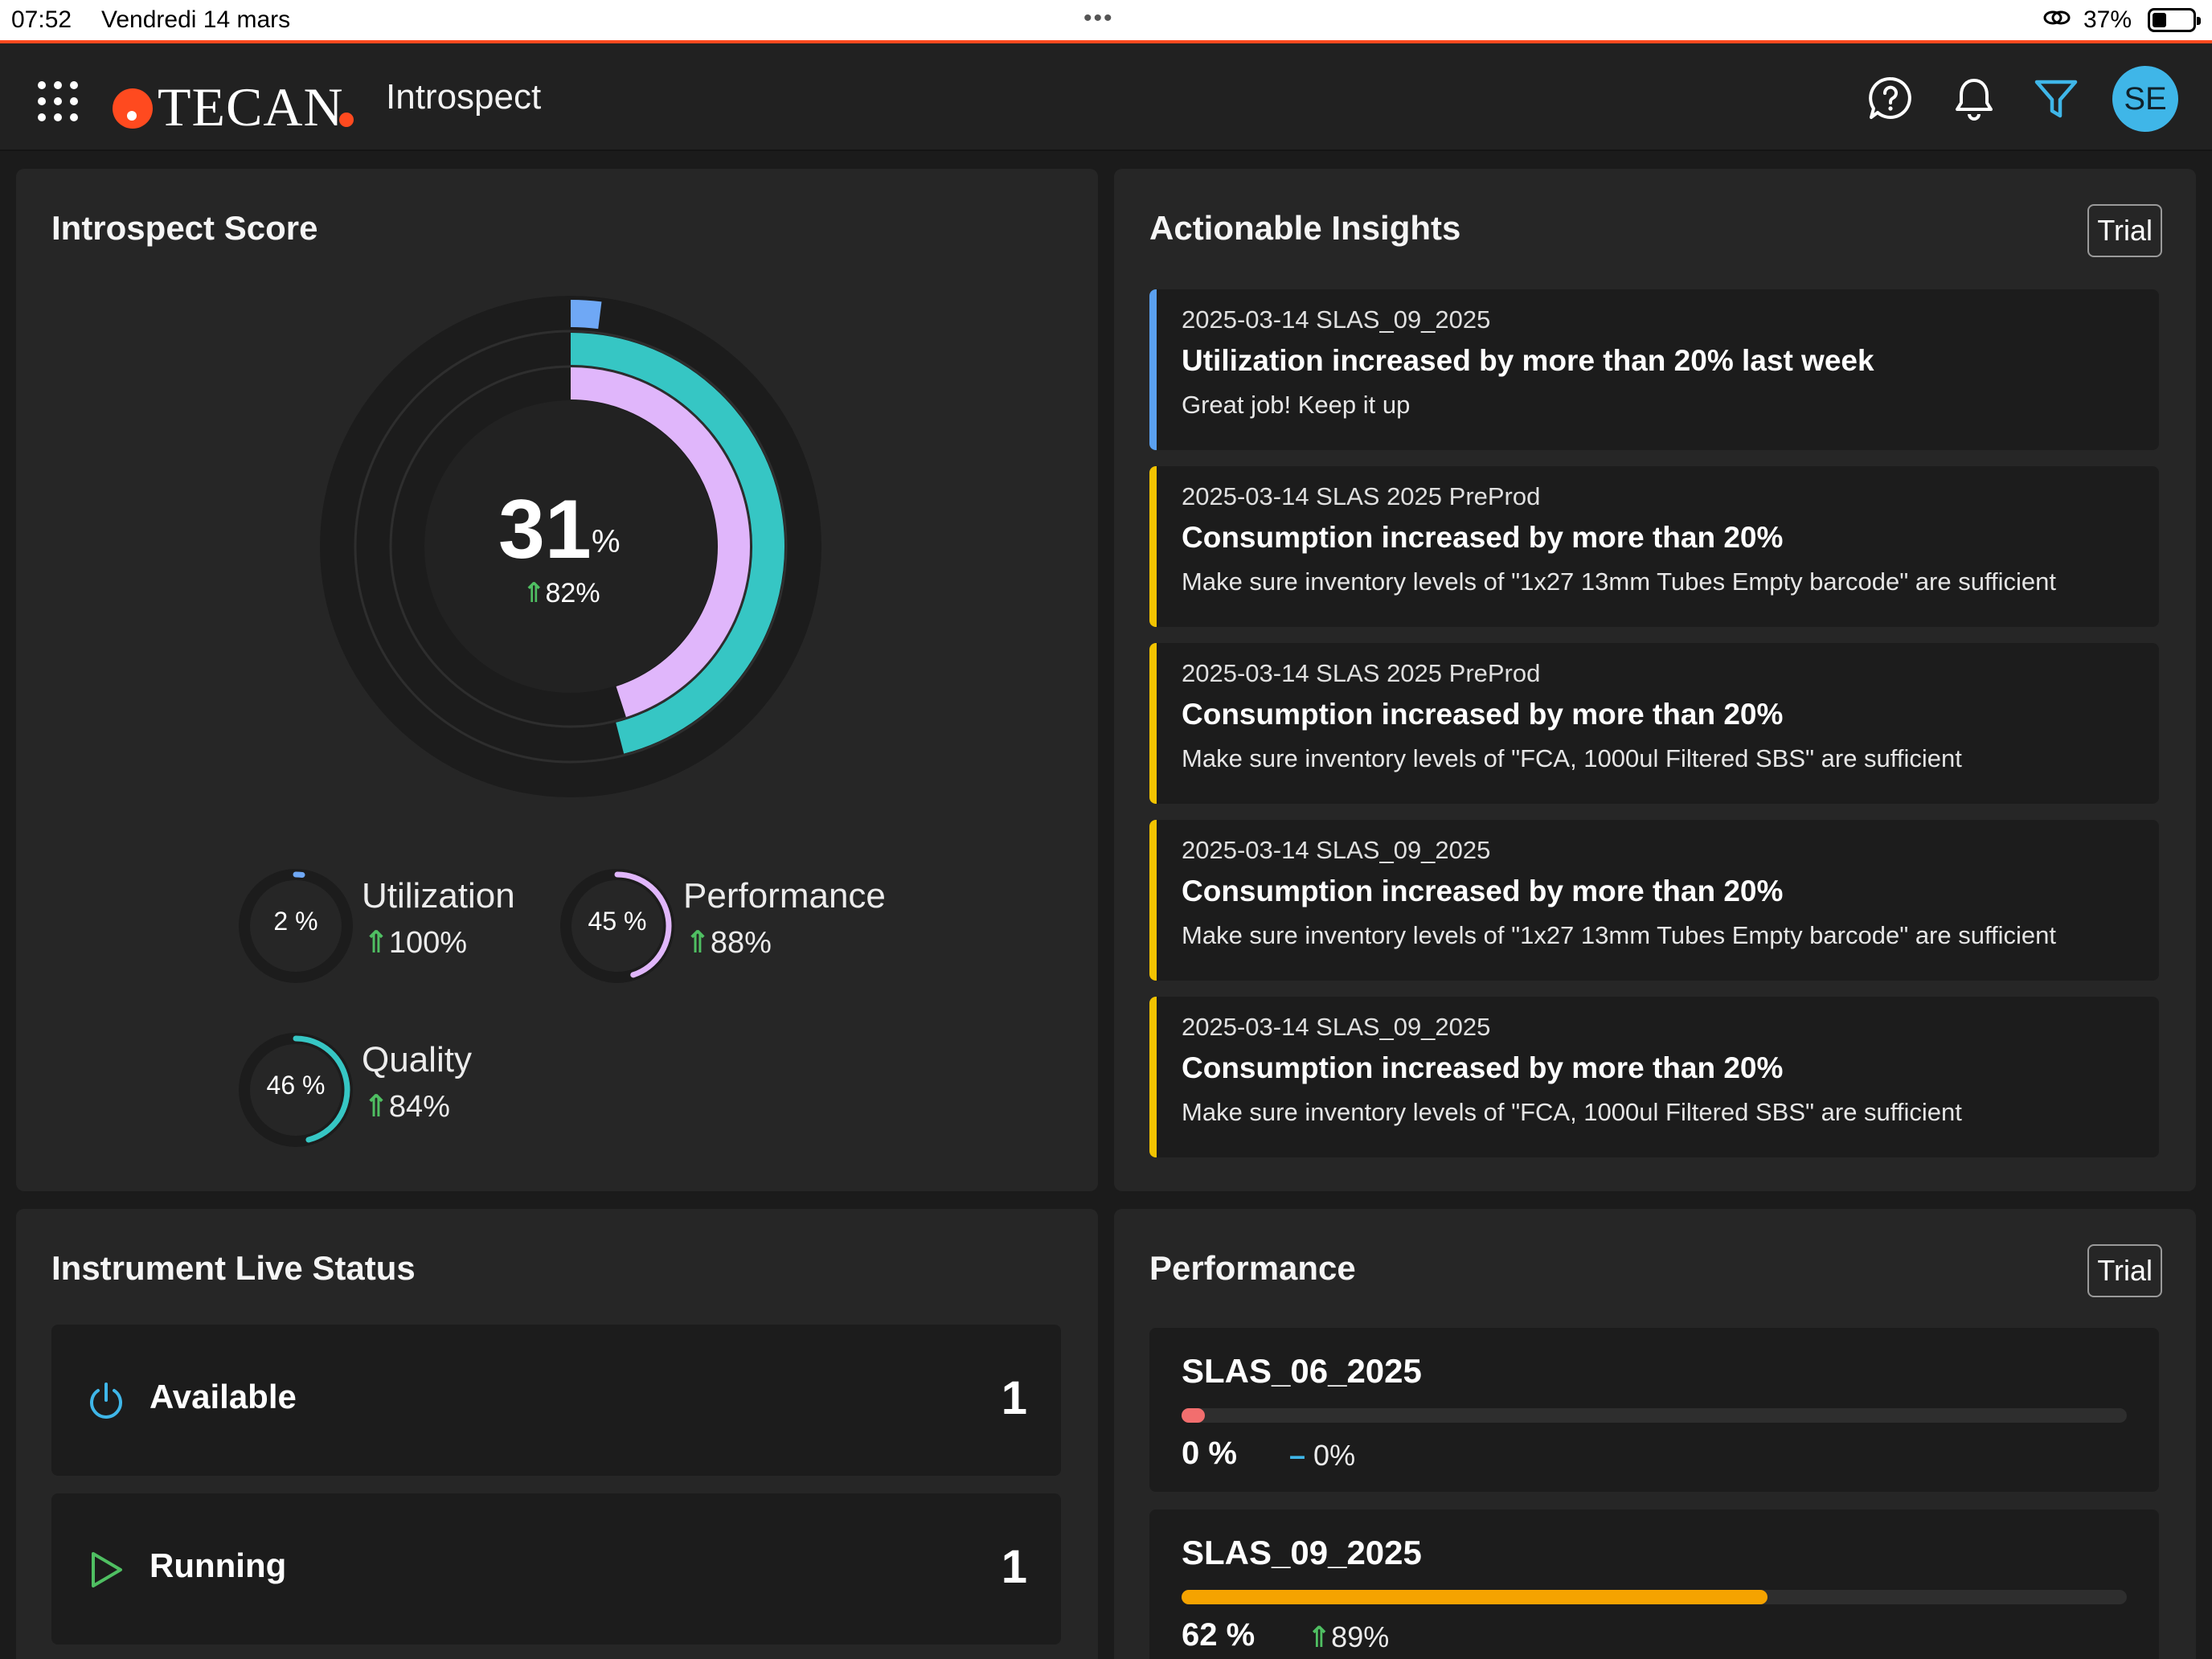 The image size is (2212, 1659). What do you see at coordinates (57, 101) in the screenshot?
I see `app-grid-icon` at bounding box center [57, 101].